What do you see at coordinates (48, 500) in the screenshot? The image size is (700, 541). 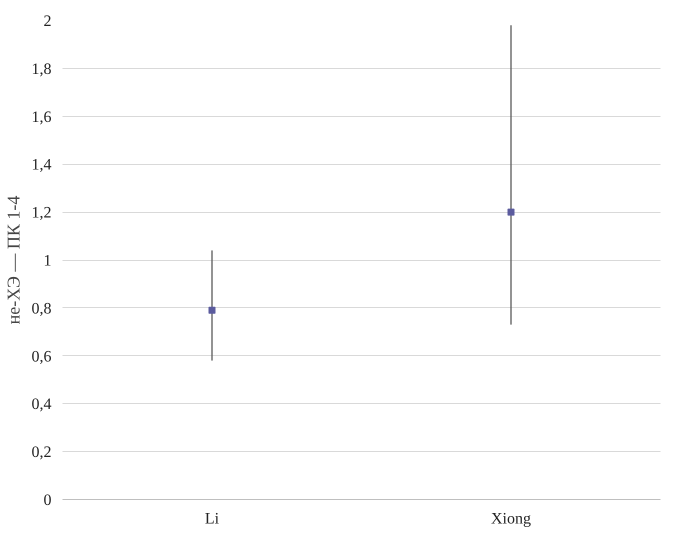 I see `y-tick-label: 0` at bounding box center [48, 500].